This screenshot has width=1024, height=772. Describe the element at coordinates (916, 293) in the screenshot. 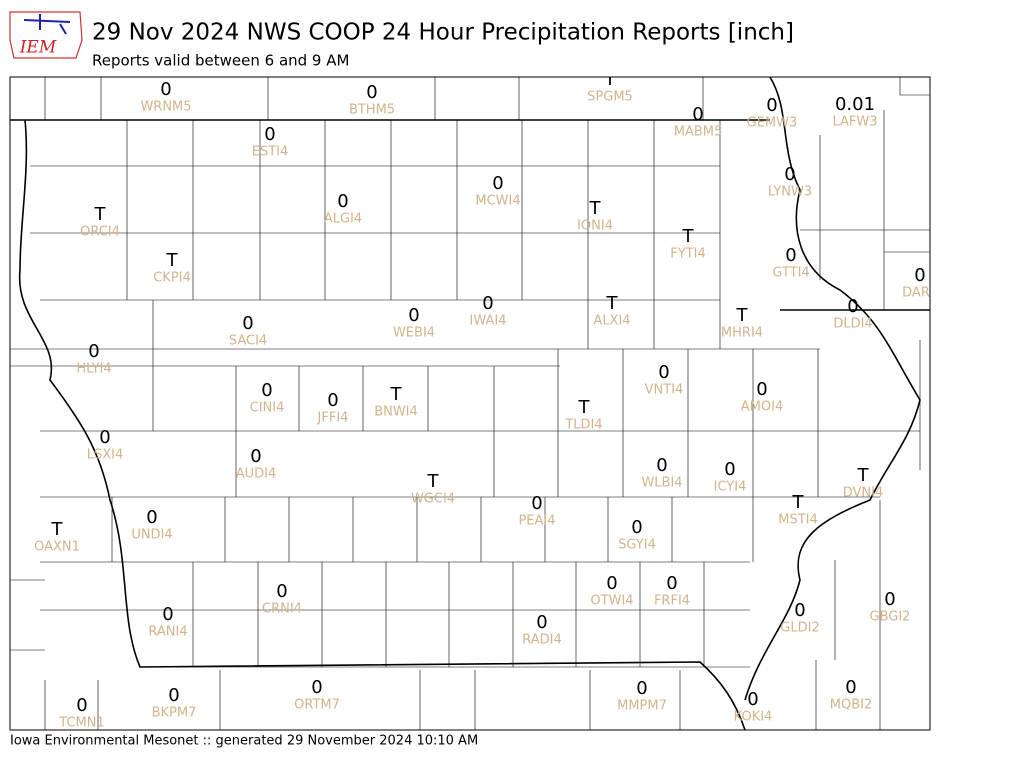

I see `station-id: DAR` at that location.